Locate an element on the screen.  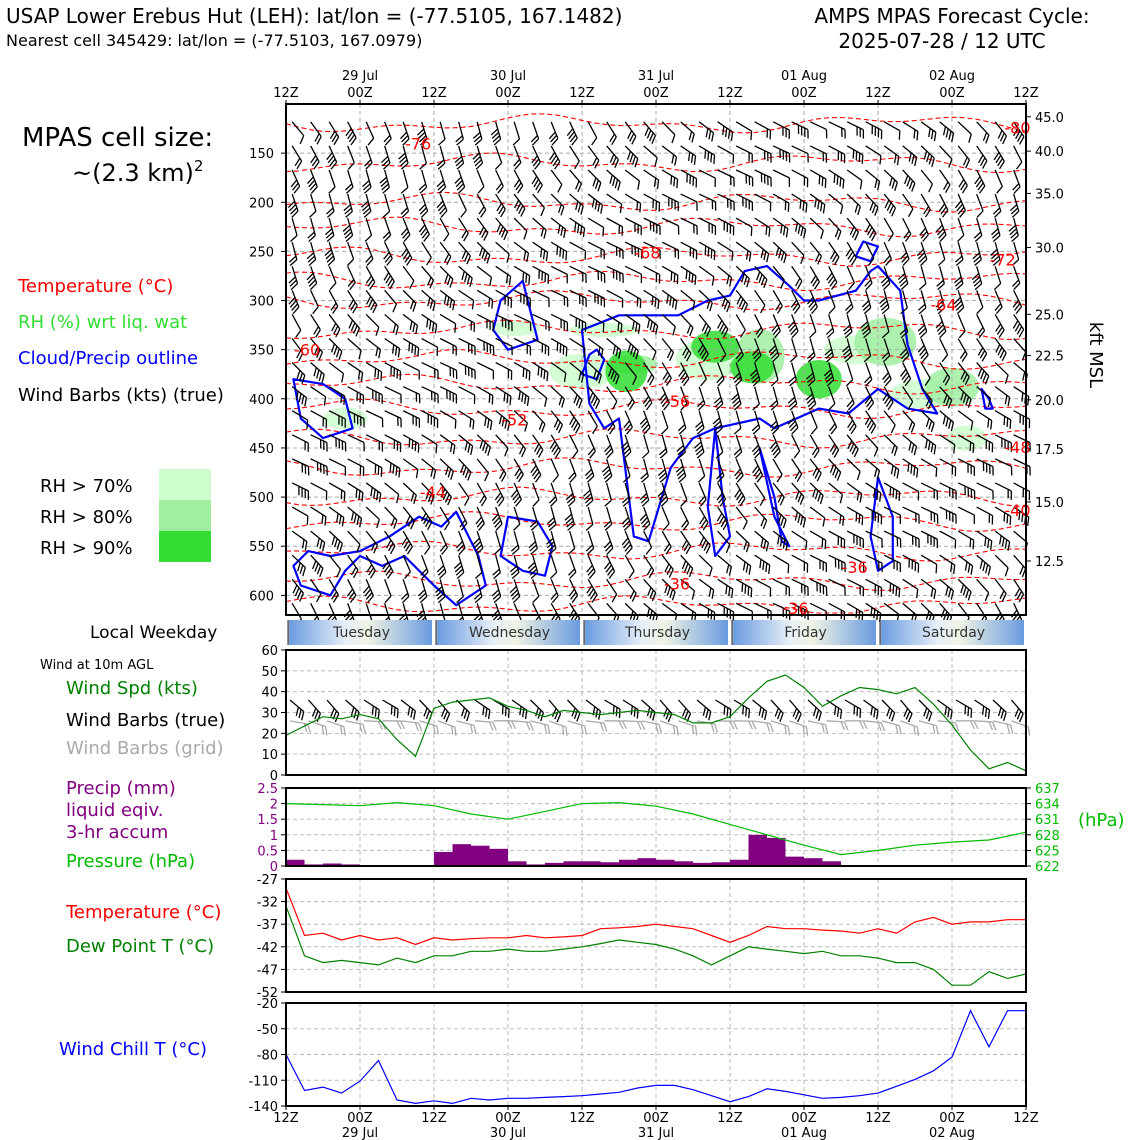
y-tick-label: -42 is located at coordinates (267, 948).